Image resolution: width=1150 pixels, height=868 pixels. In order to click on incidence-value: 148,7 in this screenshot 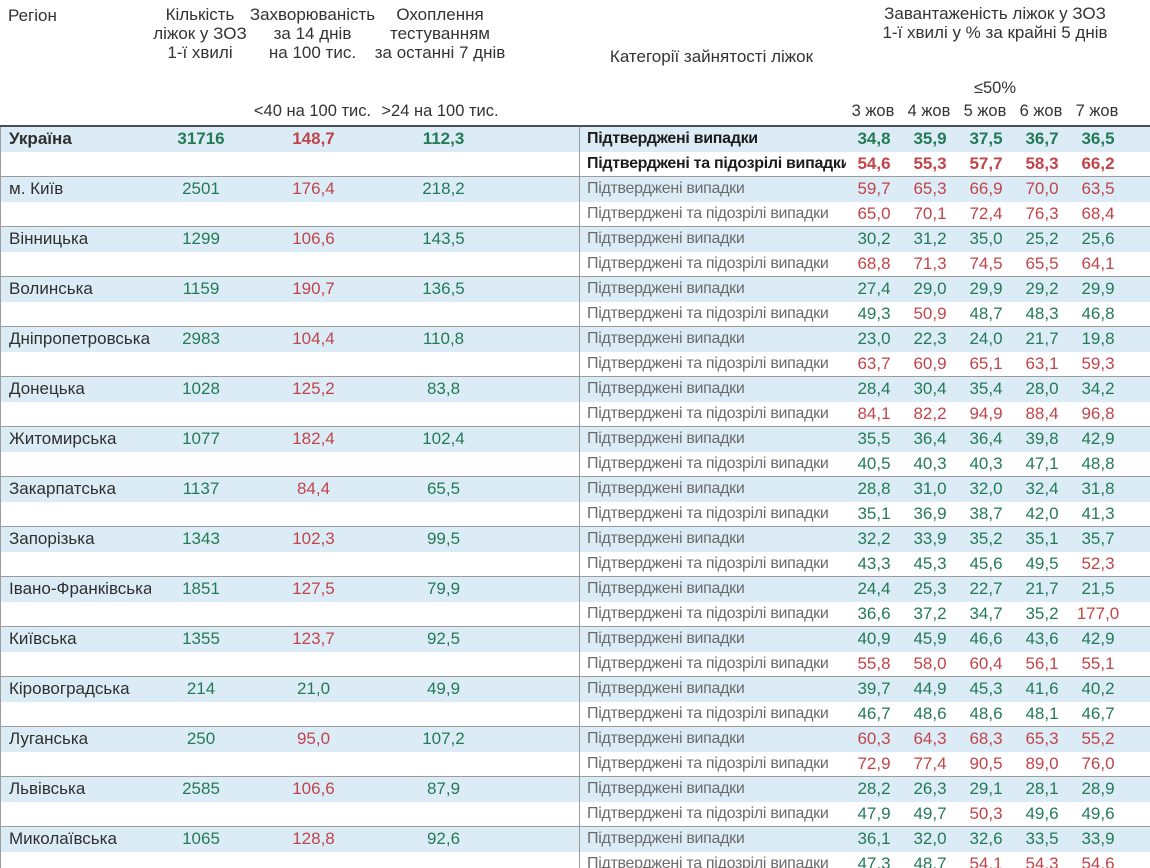, I will do `click(313, 138)`.